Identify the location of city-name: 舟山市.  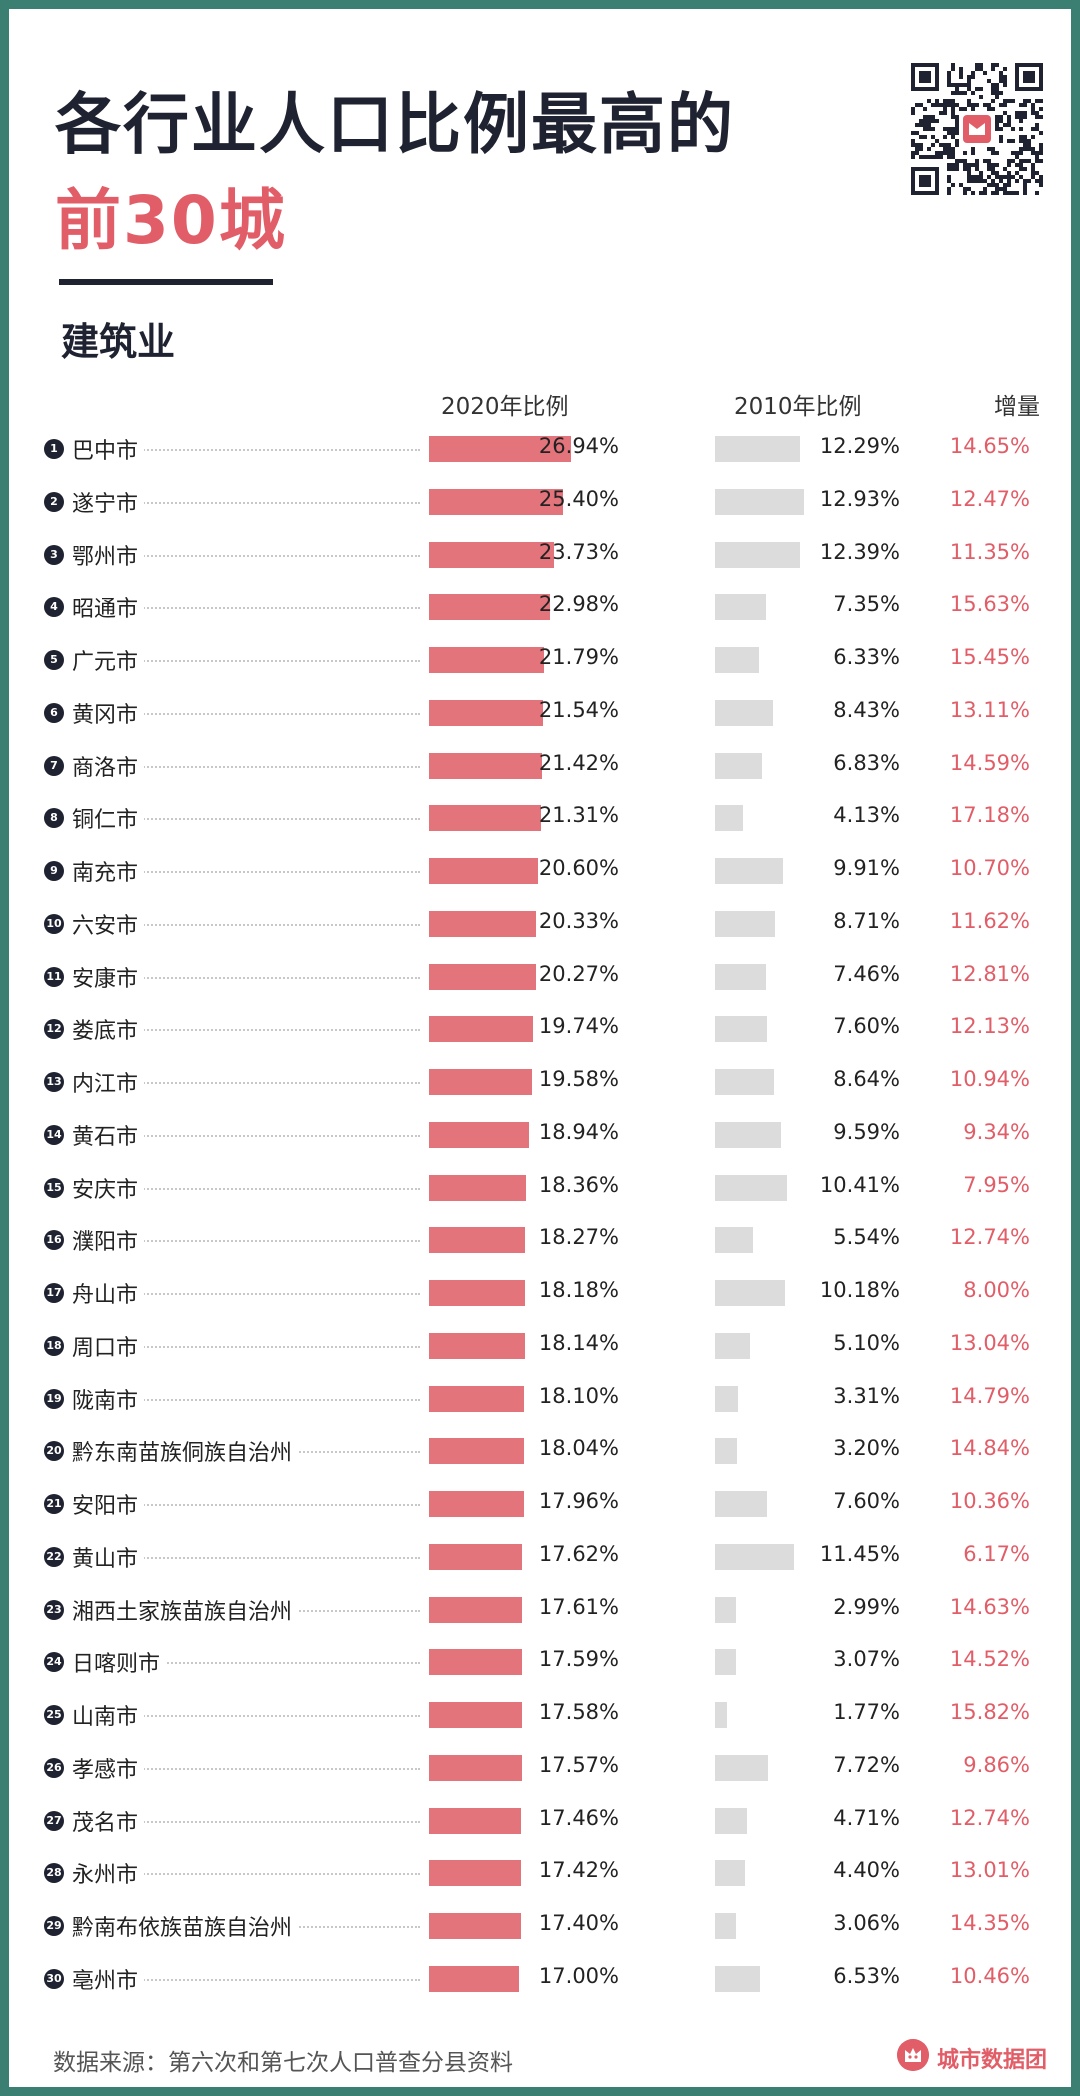
(108, 1293).